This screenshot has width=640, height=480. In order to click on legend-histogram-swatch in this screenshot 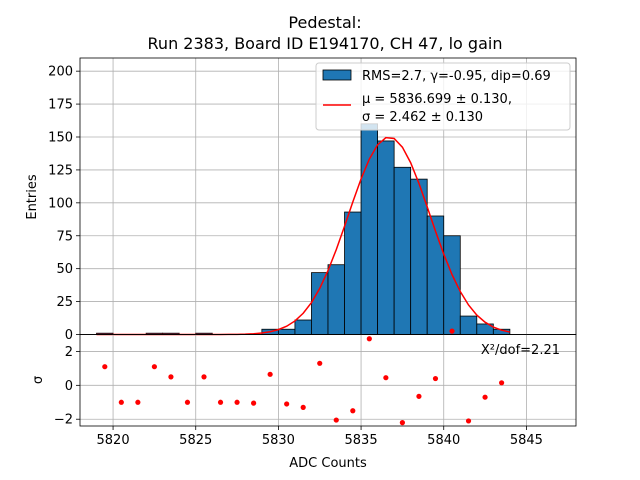, I will do `click(337, 75)`.